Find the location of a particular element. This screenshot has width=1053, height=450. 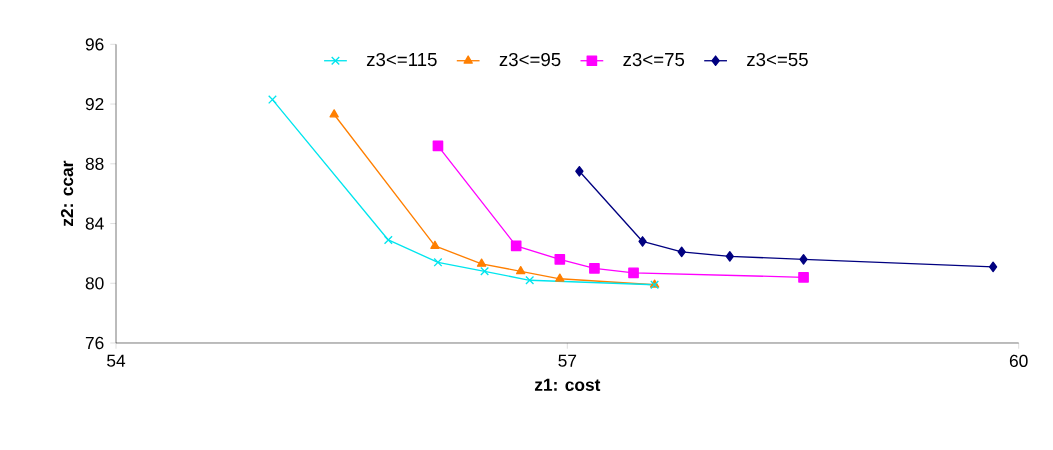

legend-label: z3<=75 is located at coordinates (654, 59).